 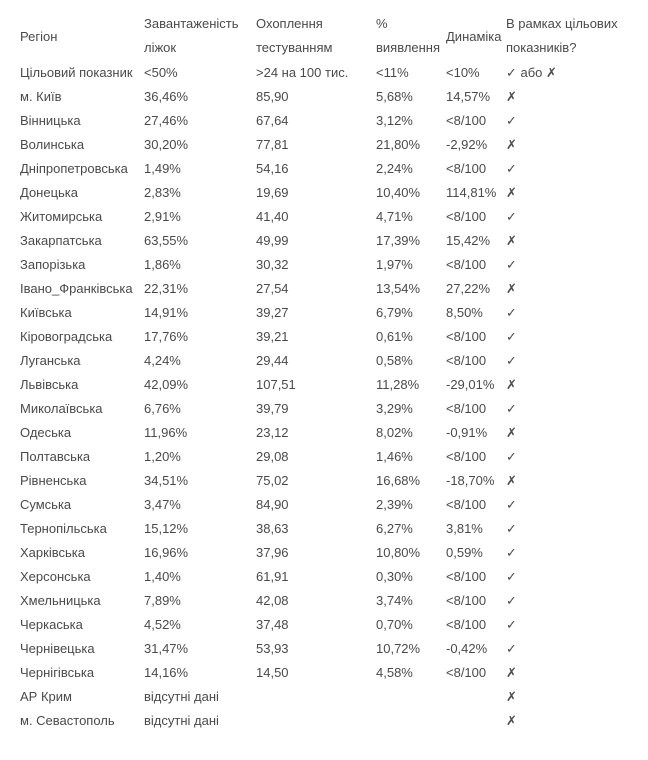 I want to click on cell-testing: 85,90, so click(x=272, y=96).